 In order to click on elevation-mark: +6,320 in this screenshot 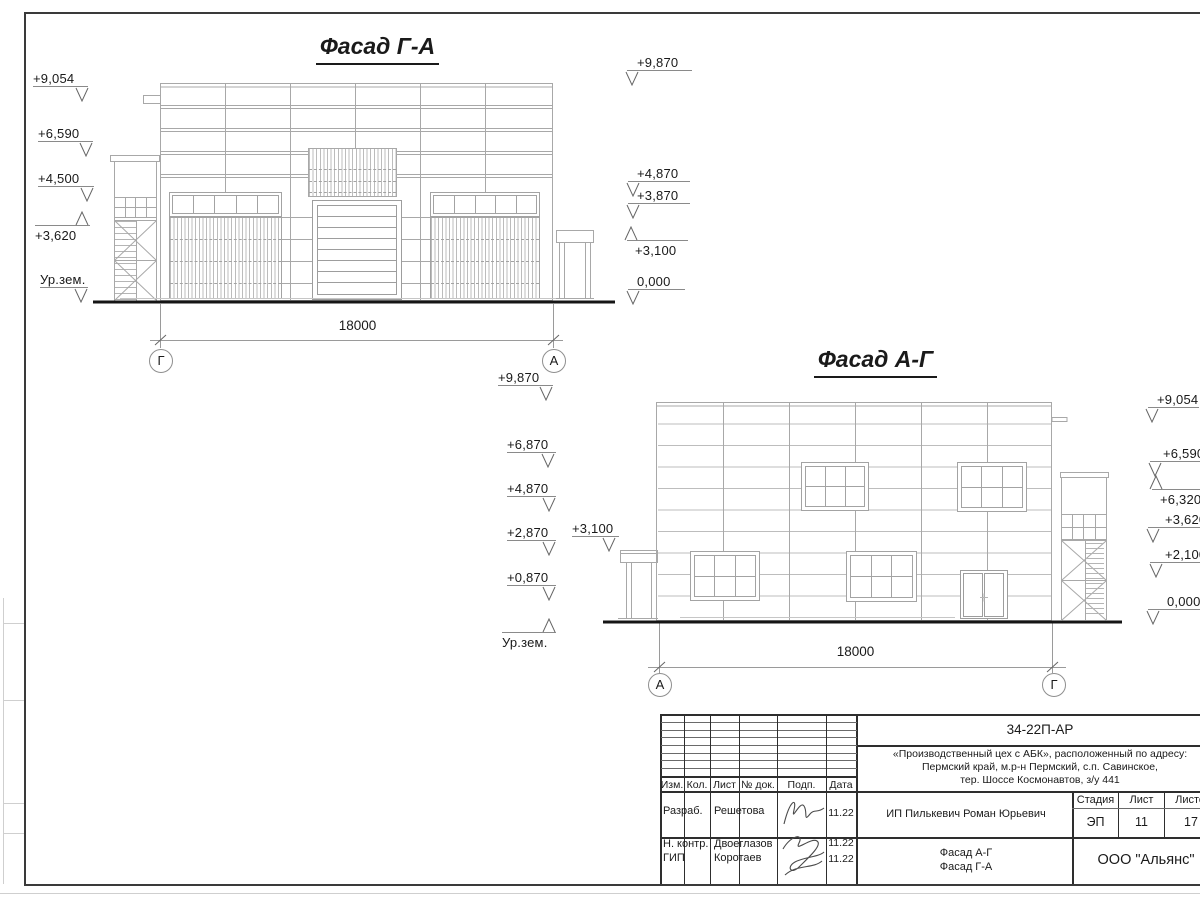, I will do `click(1174, 491)`.